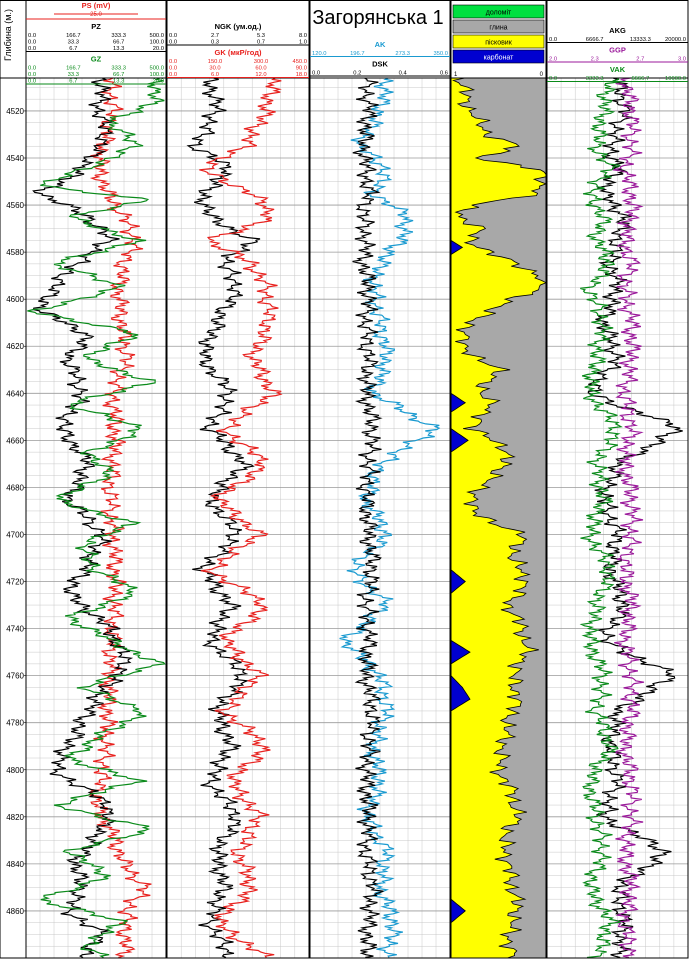  Describe the element at coordinates (303, 43) in the screenshot. I see `scale-tick-label: 1.0` at that location.